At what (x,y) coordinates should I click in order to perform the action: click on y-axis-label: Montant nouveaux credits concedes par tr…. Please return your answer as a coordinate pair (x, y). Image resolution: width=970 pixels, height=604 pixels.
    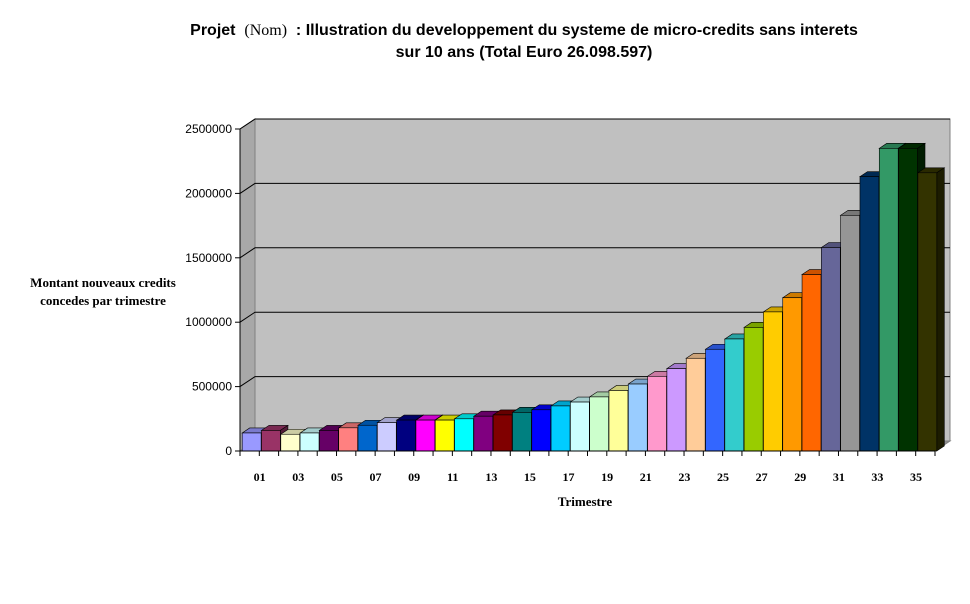
    Looking at the image, I should click on (103, 292).